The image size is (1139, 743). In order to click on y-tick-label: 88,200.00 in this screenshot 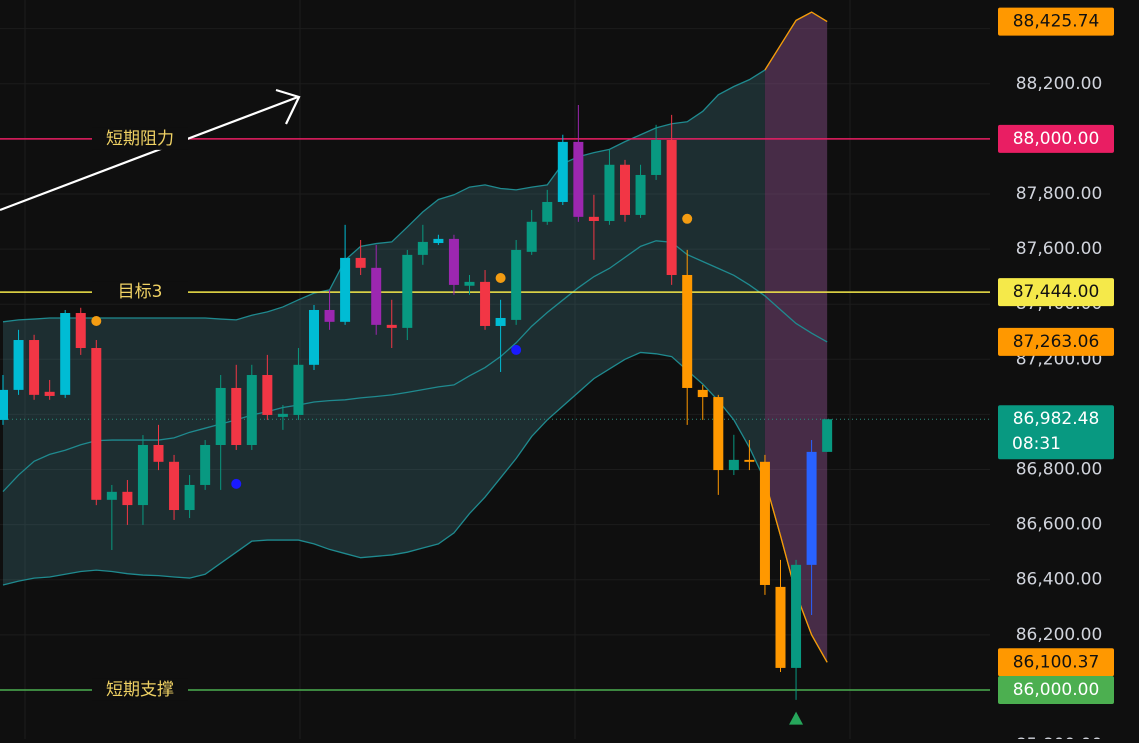, I will do `click(1059, 84)`.